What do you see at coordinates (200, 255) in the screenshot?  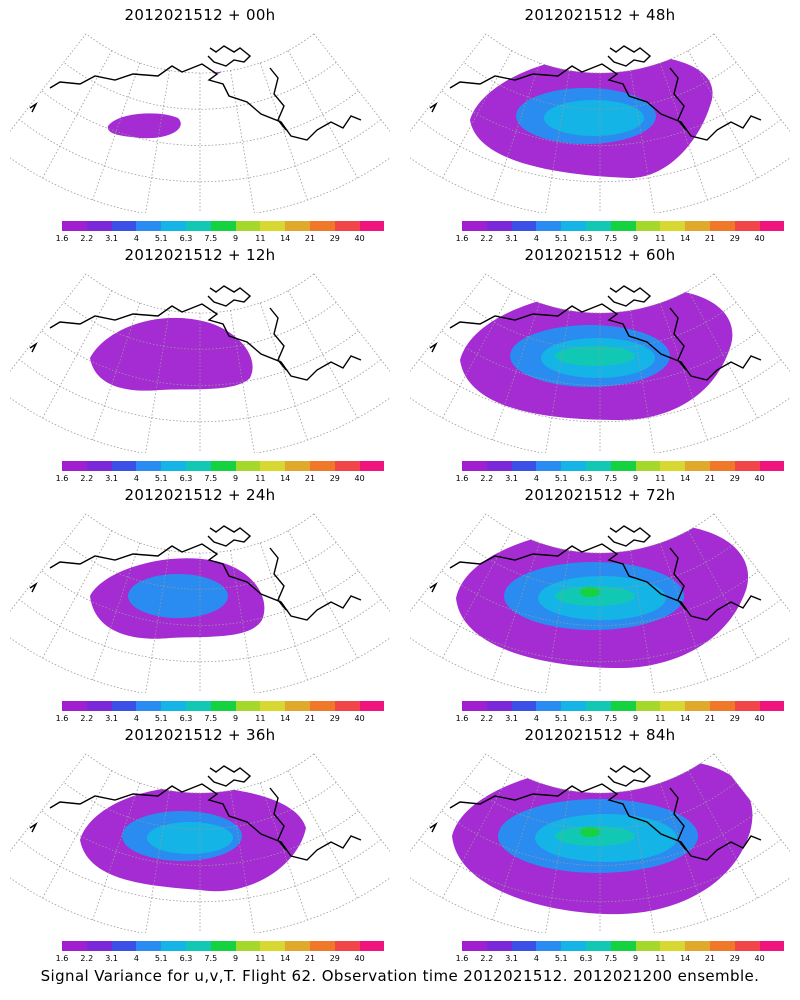 I see `panel-title: 2012021512 + 12h` at bounding box center [200, 255].